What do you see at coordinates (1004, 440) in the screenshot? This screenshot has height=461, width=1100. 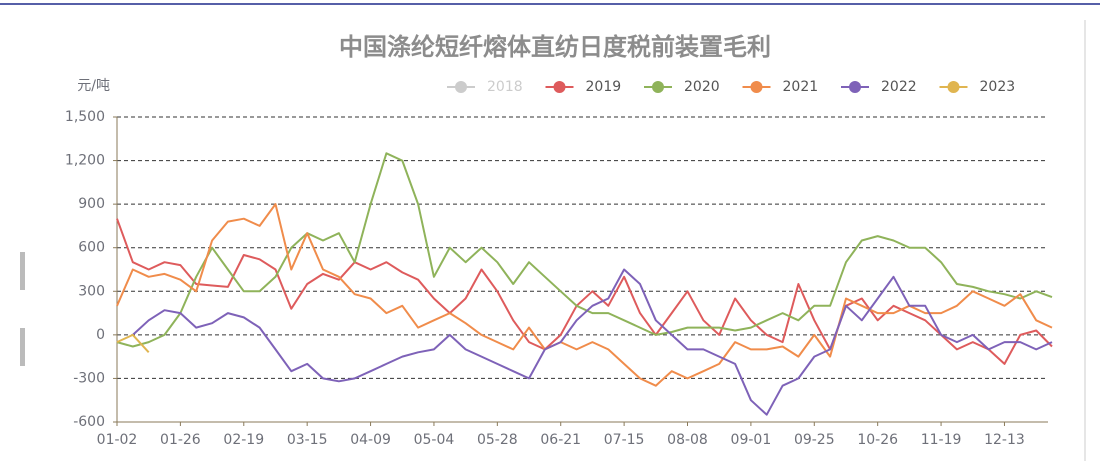 I see `x-tick-label: 12-13` at bounding box center [1004, 440].